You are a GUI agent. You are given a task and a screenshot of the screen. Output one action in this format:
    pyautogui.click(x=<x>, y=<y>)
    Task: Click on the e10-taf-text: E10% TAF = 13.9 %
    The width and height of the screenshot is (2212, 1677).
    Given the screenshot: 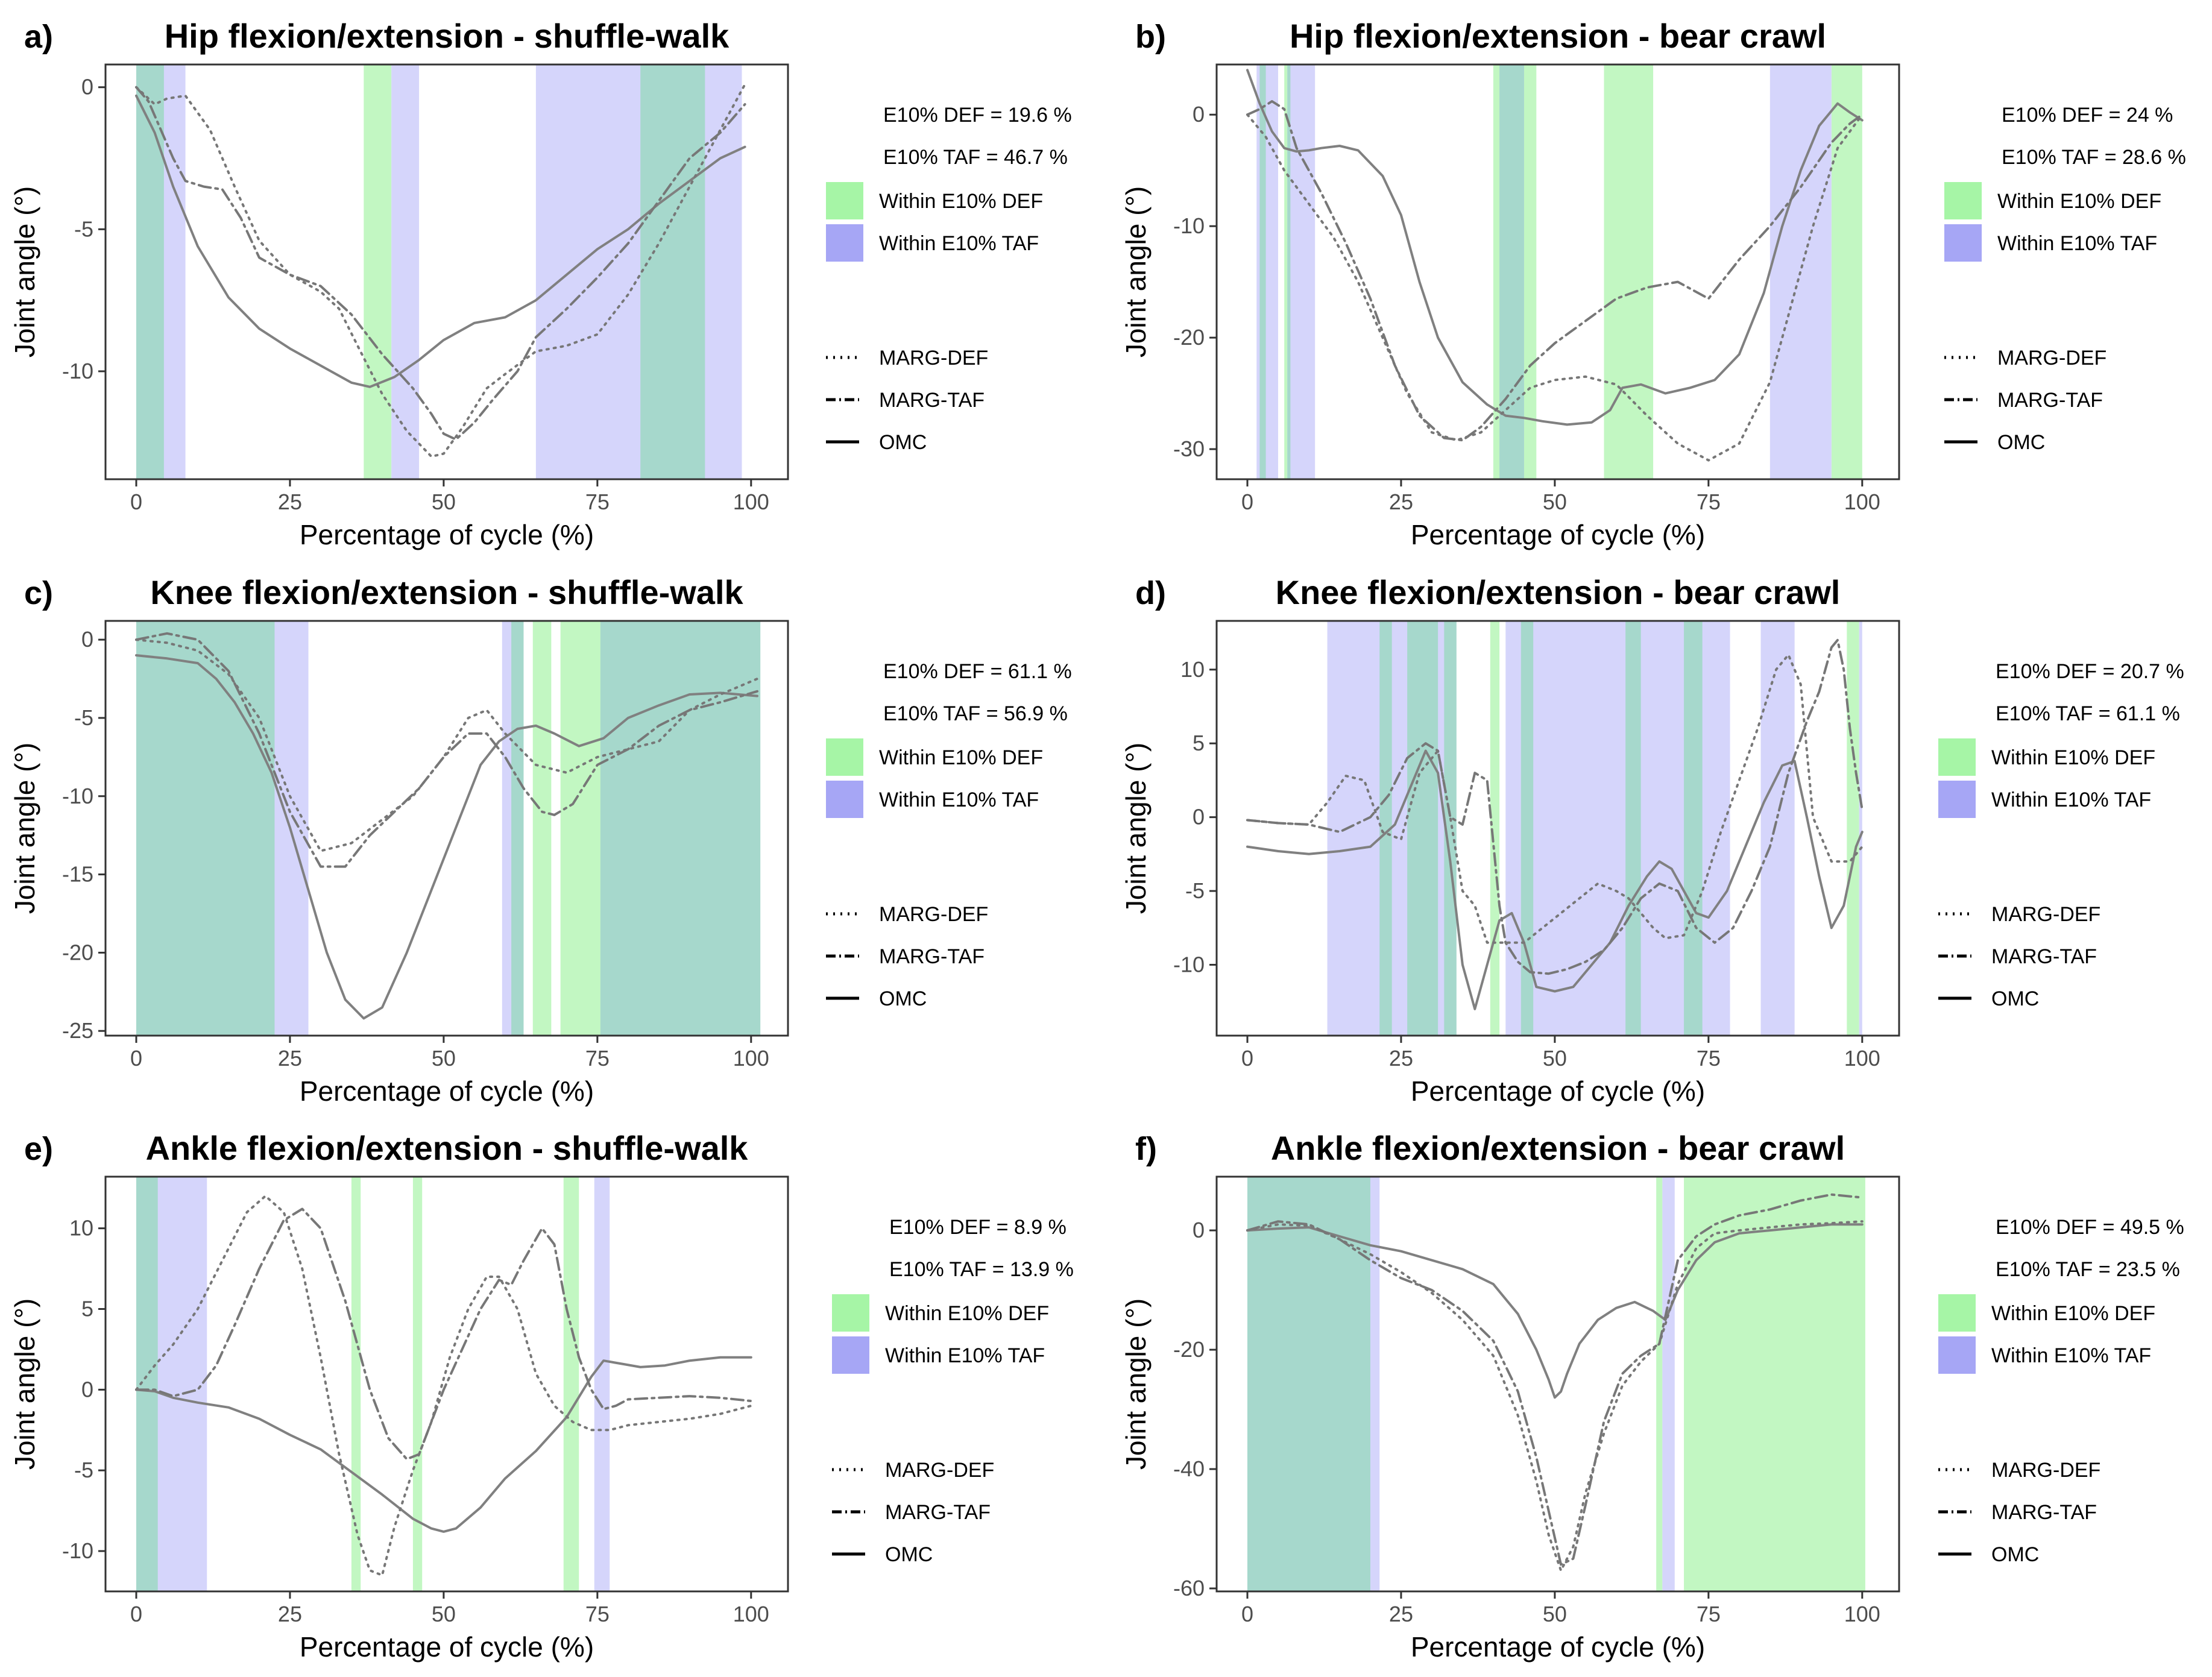 What is the action you would take?
    pyautogui.click(x=981, y=1270)
    